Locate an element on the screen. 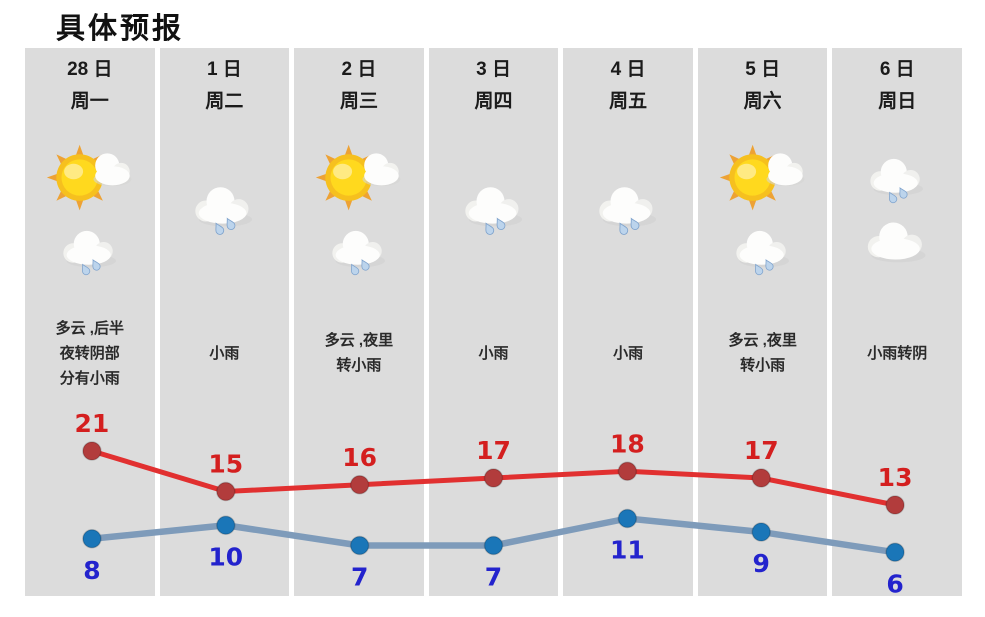 The height and width of the screenshot is (617, 985). weekday-label: 周五 is located at coordinates (628, 101).